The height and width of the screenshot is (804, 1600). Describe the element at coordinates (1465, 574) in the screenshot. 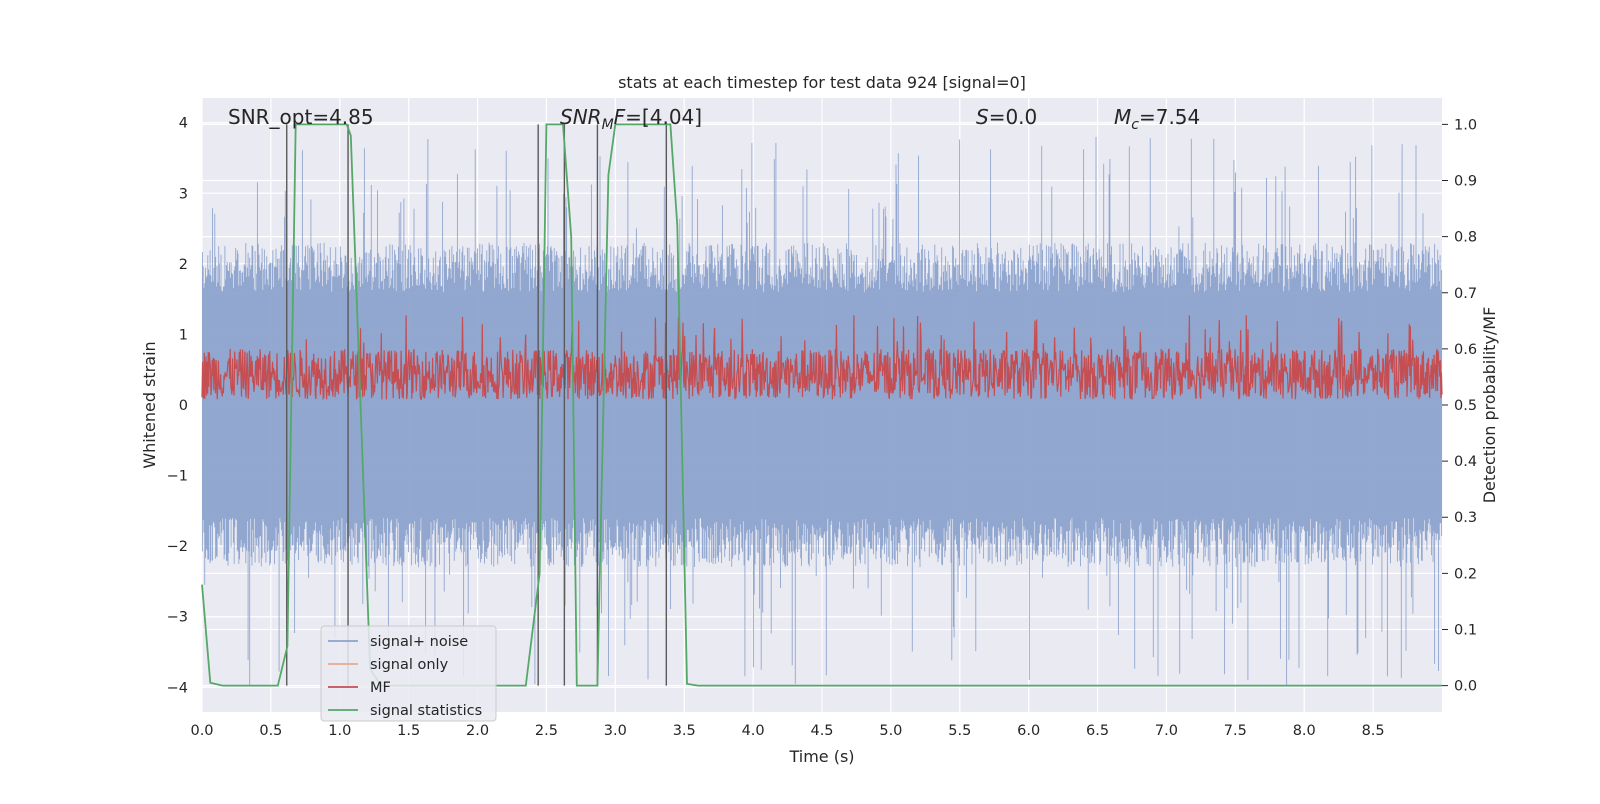

I see `y-right-tick-label: 0.2` at that location.